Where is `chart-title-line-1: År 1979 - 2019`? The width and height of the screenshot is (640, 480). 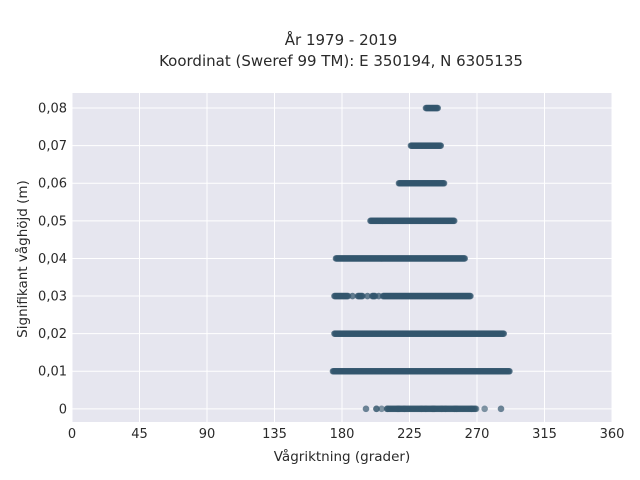 chart-title-line-1: År 1979 - 2019 is located at coordinates (341, 39).